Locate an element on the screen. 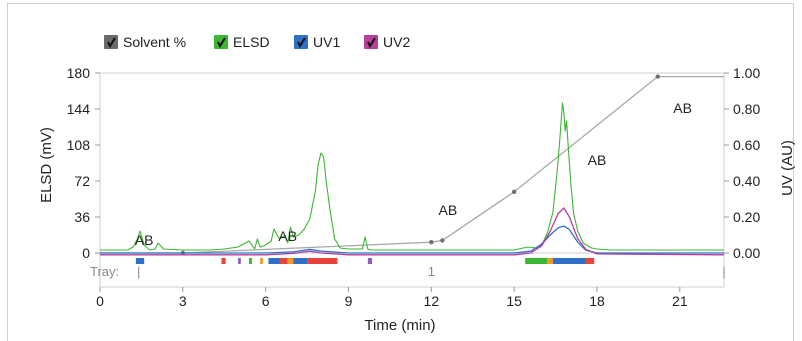 This screenshot has height=341, width=802. legend-item-elsd: ELSD is located at coordinates (242, 42).